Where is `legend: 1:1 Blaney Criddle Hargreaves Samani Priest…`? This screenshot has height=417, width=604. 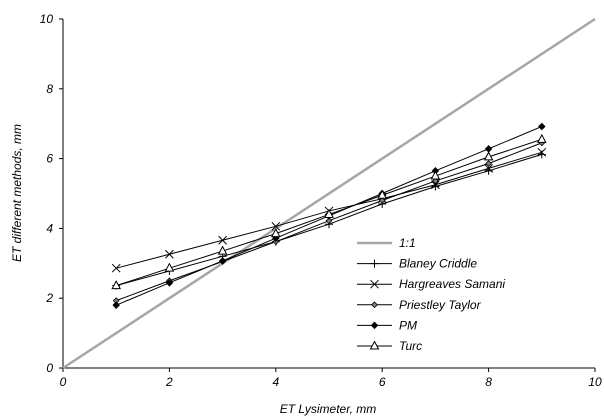 legend: 1:1 Blaney Criddle Hargreaves Samani Priest… is located at coordinates (431, 294).